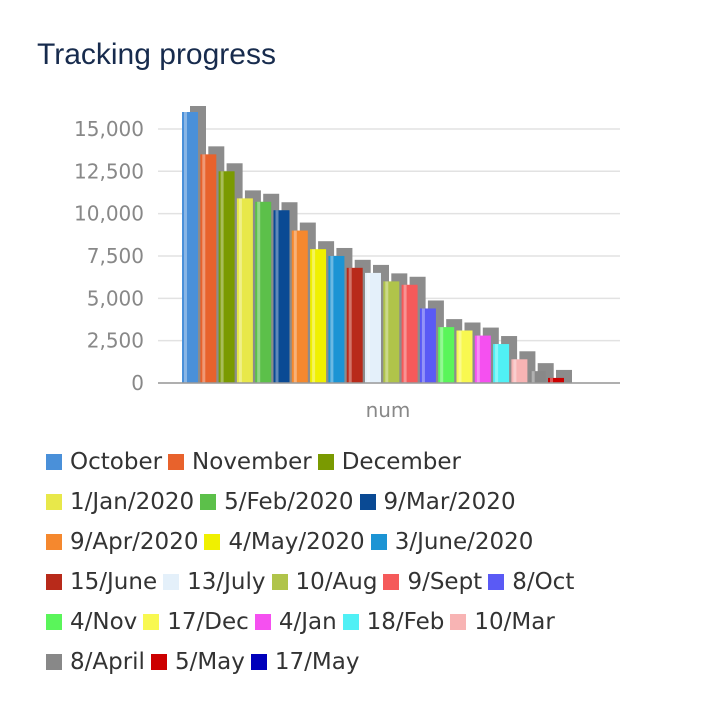 The image size is (710, 716). I want to click on legend-item: 17/May, so click(305, 662).